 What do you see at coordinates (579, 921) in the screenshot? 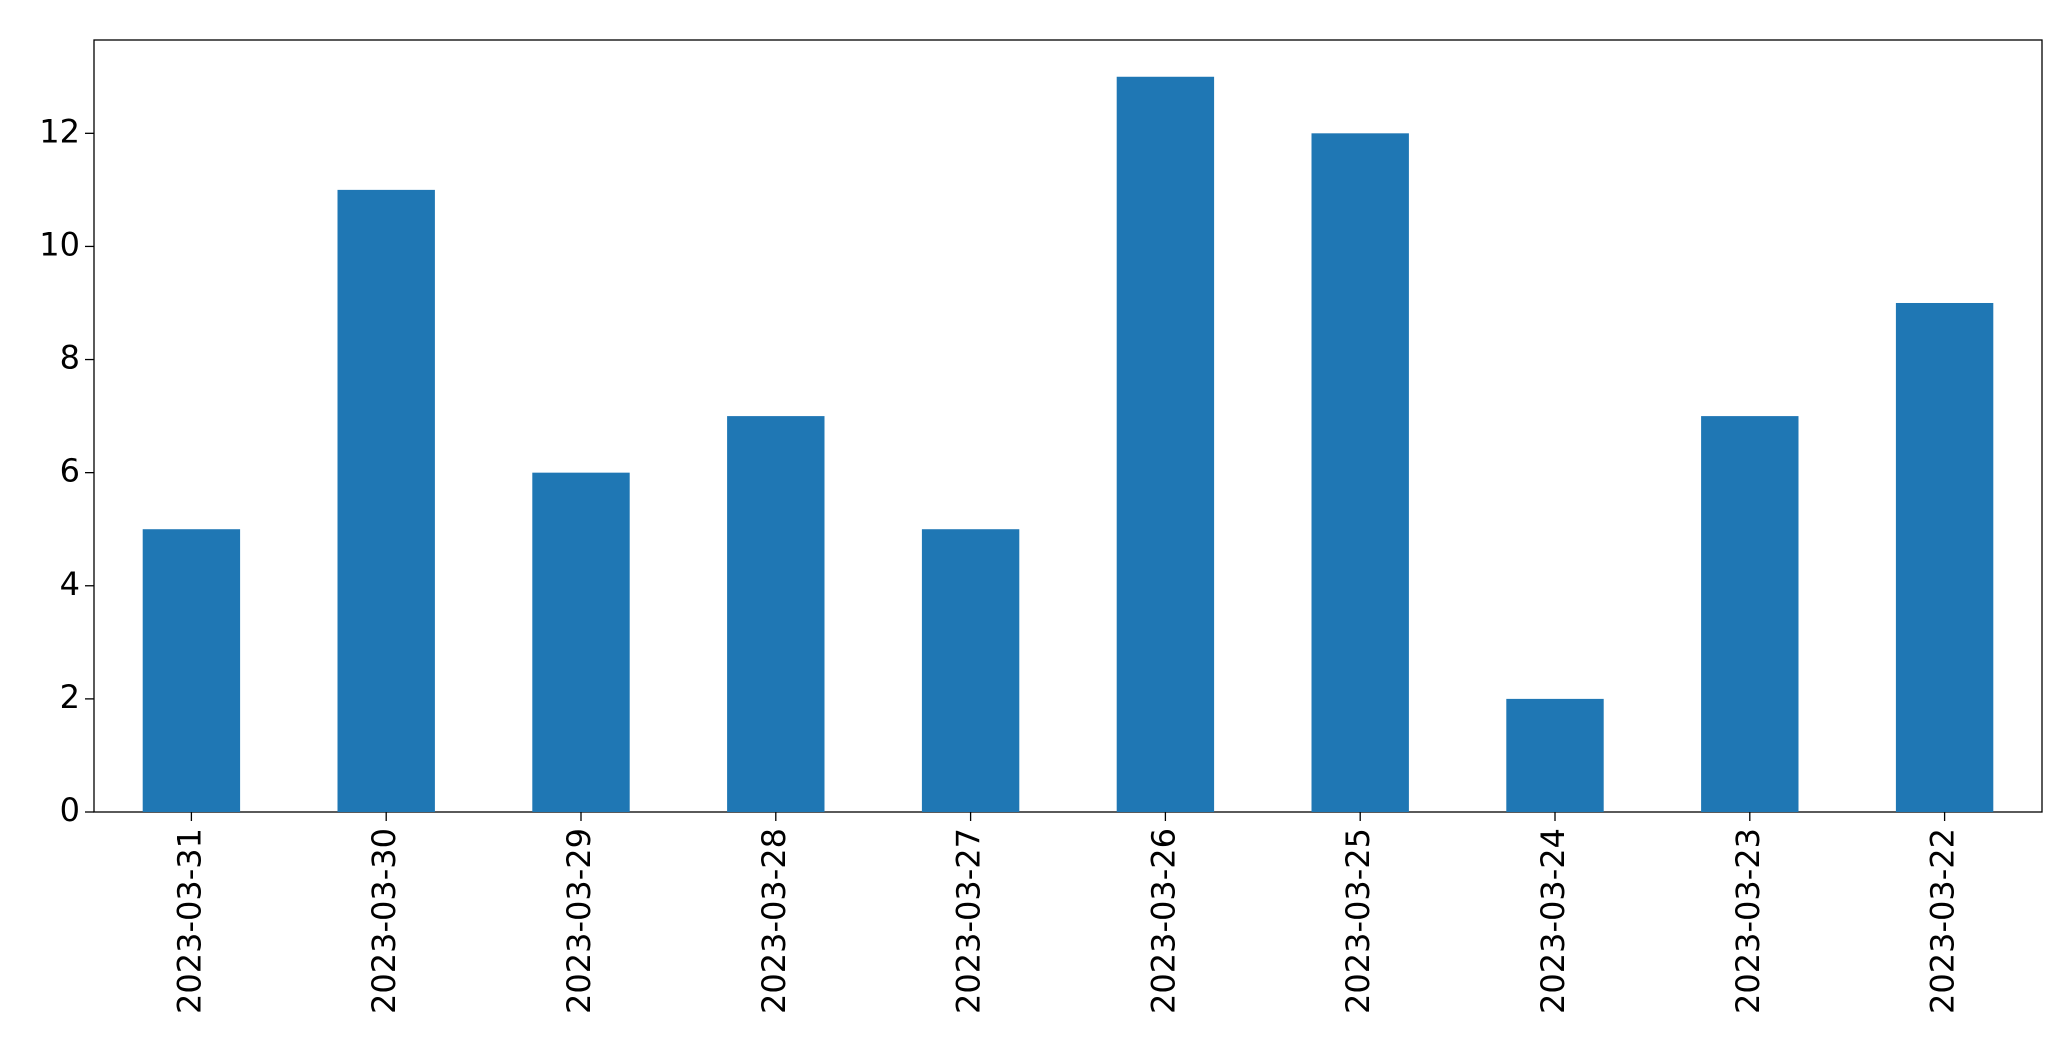
I see `x-tick-label: 2023-03-29` at bounding box center [579, 921].